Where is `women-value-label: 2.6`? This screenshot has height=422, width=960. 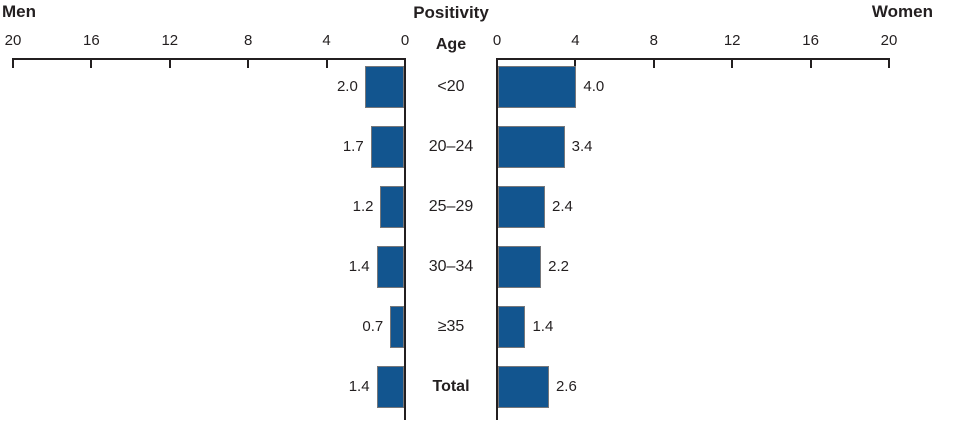 women-value-label: 2.6 is located at coordinates (566, 386).